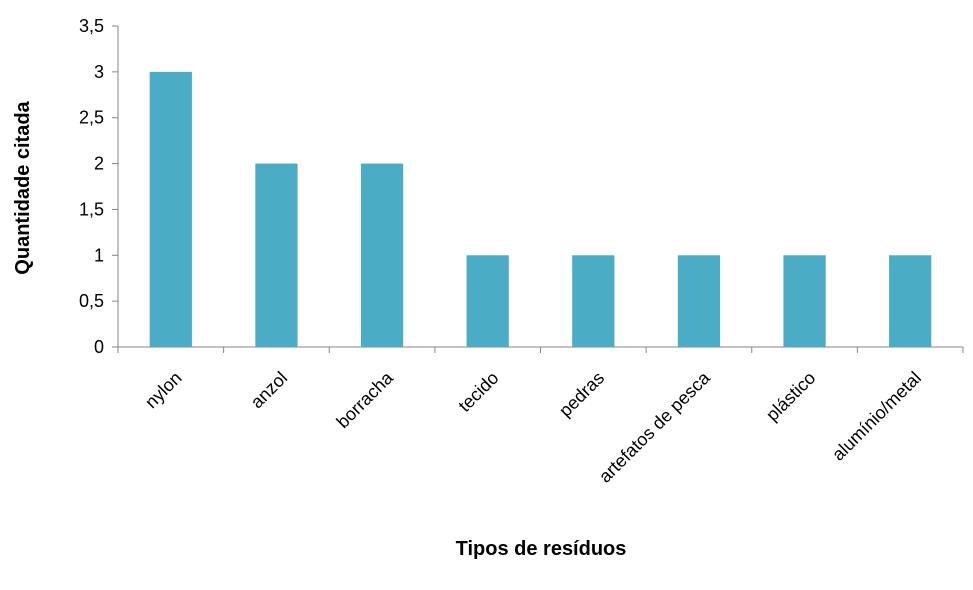 The image size is (973, 590). I want to click on x-tick-label: nylon, so click(163, 390).